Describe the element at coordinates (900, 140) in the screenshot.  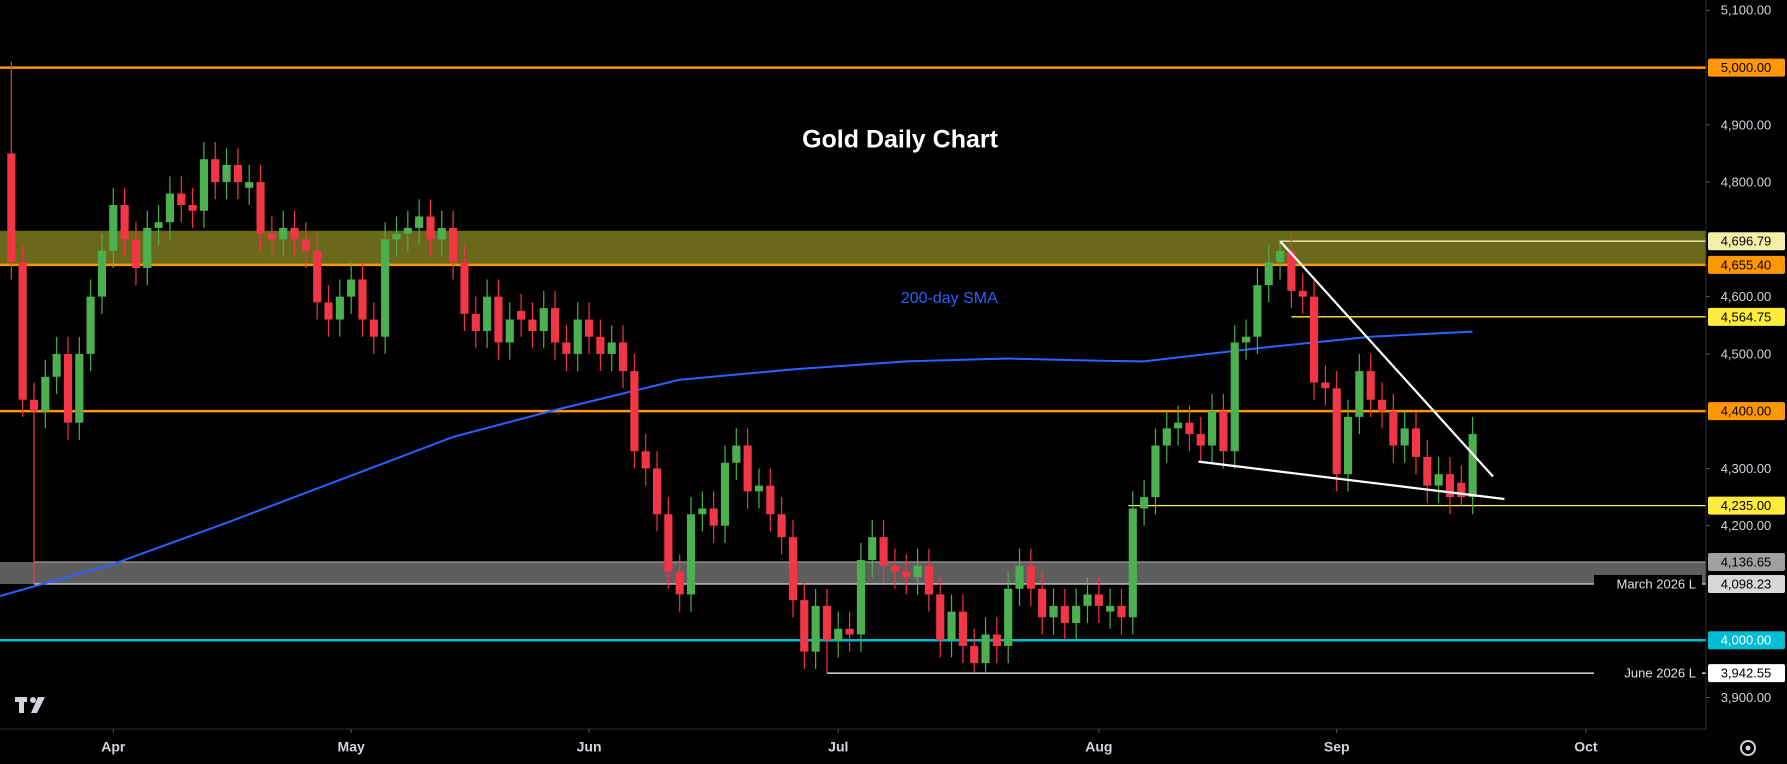
I see `chart-title: Gold Daily Chart` at that location.